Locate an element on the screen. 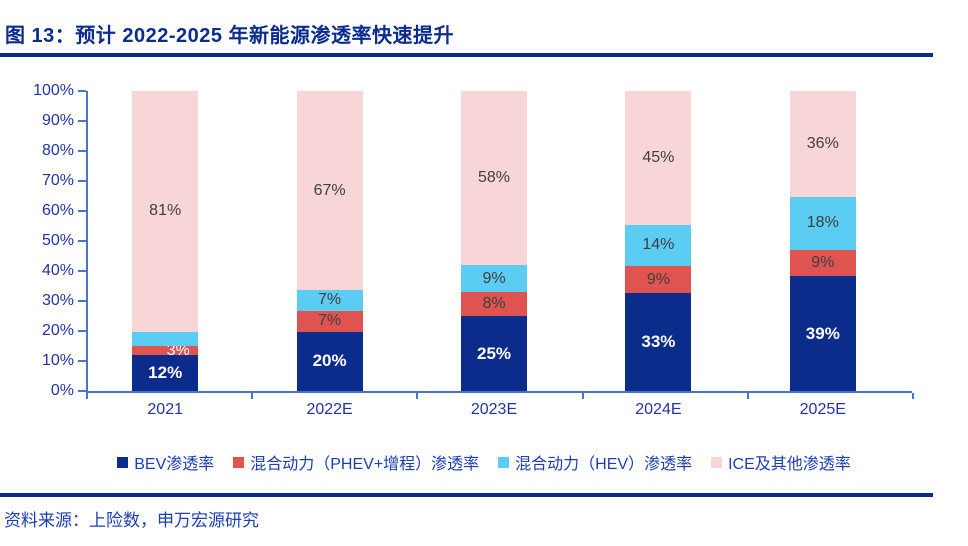 This screenshot has width=968, height=546. segment-value-label: 67% is located at coordinates (329, 190).